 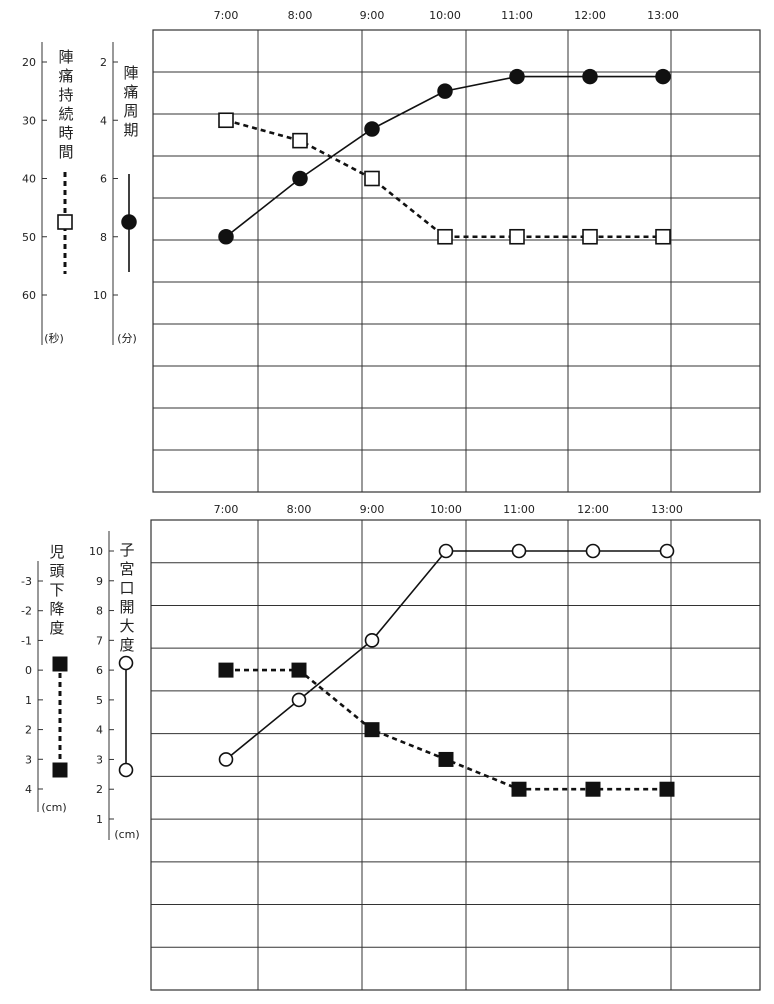 What do you see at coordinates (65, 104) in the screenshot?
I see `y-axis-label: 陣痛持続時間` at bounding box center [65, 104].